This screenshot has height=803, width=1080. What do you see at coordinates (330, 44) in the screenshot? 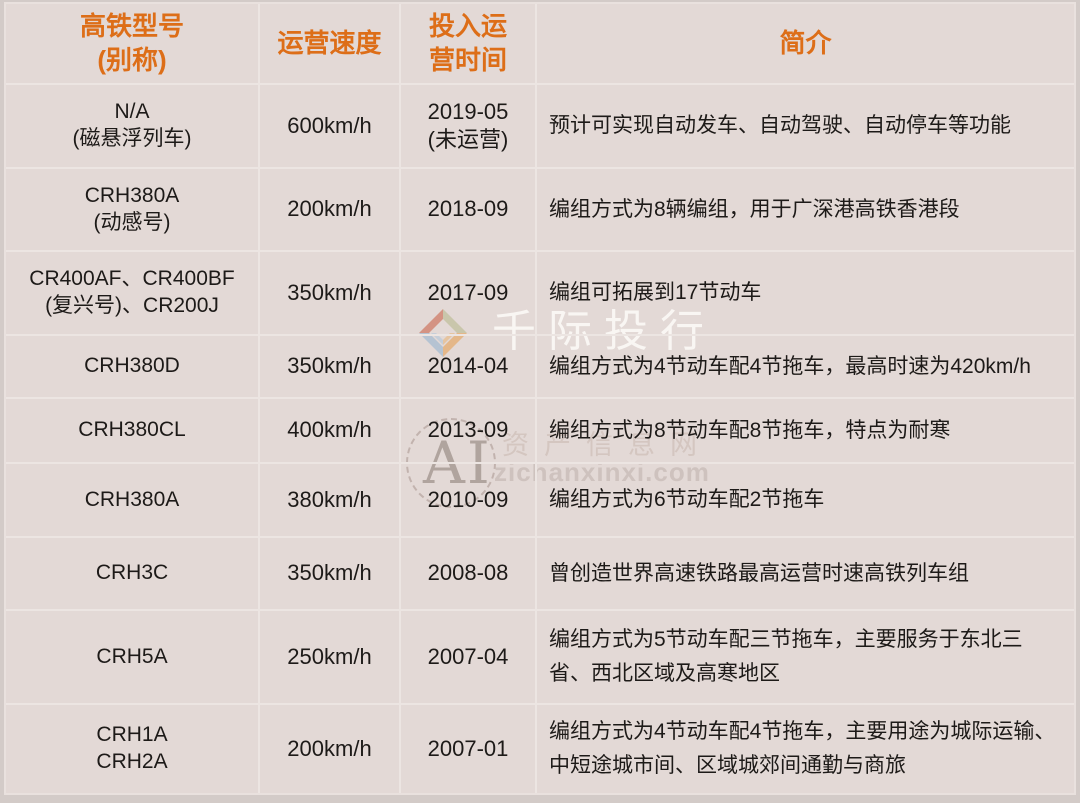
I see `header-speed-column: 运营速度` at bounding box center [330, 44].